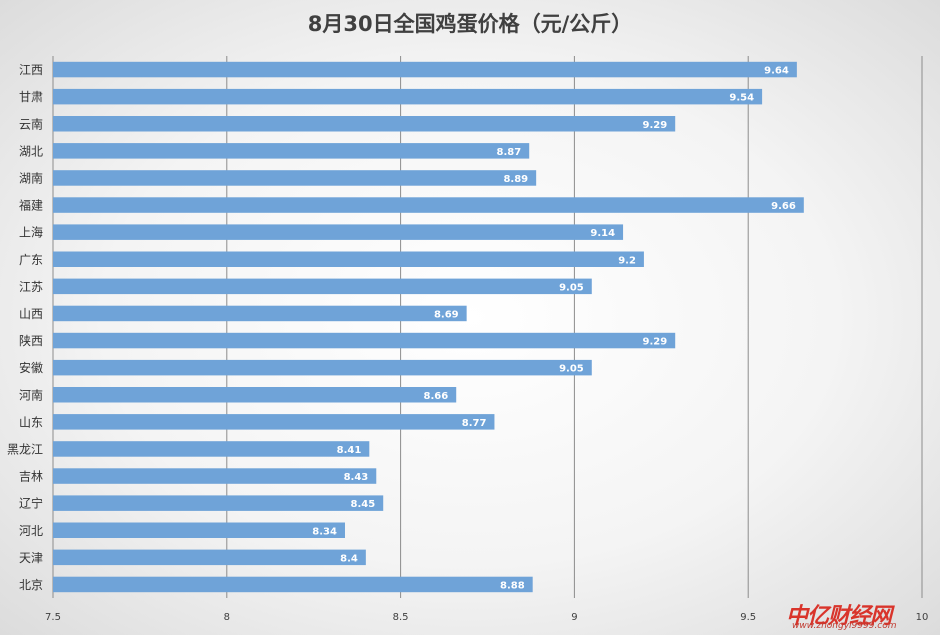 The width and height of the screenshot is (940, 635). What do you see at coordinates (349, 558) in the screenshot?
I see `data-label: 8.4` at bounding box center [349, 558].